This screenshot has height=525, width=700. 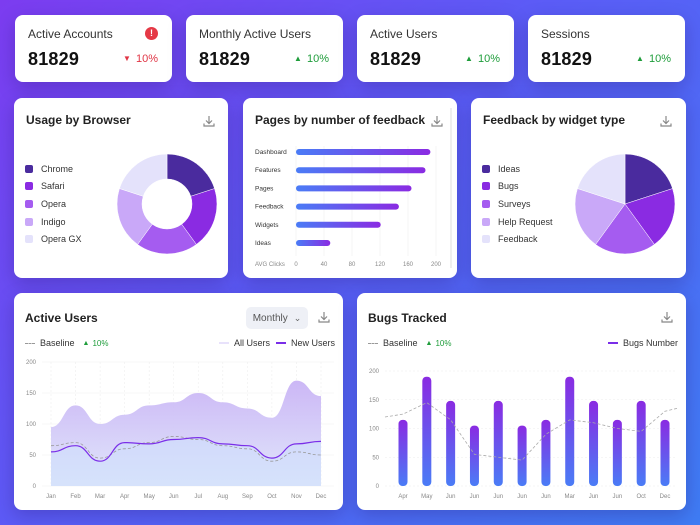 I want to click on bar-features, so click(x=361, y=170).